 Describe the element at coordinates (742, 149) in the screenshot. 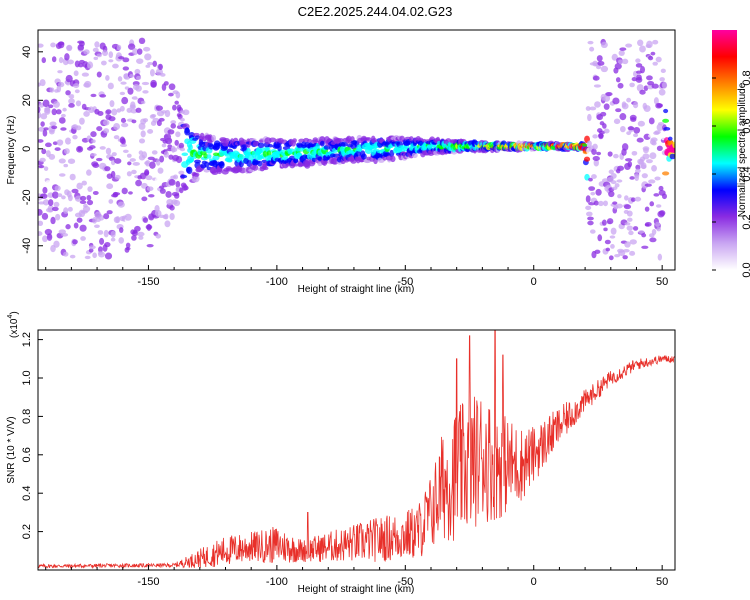

I see `colorbar-label: Normalized spectral amplitude` at that location.